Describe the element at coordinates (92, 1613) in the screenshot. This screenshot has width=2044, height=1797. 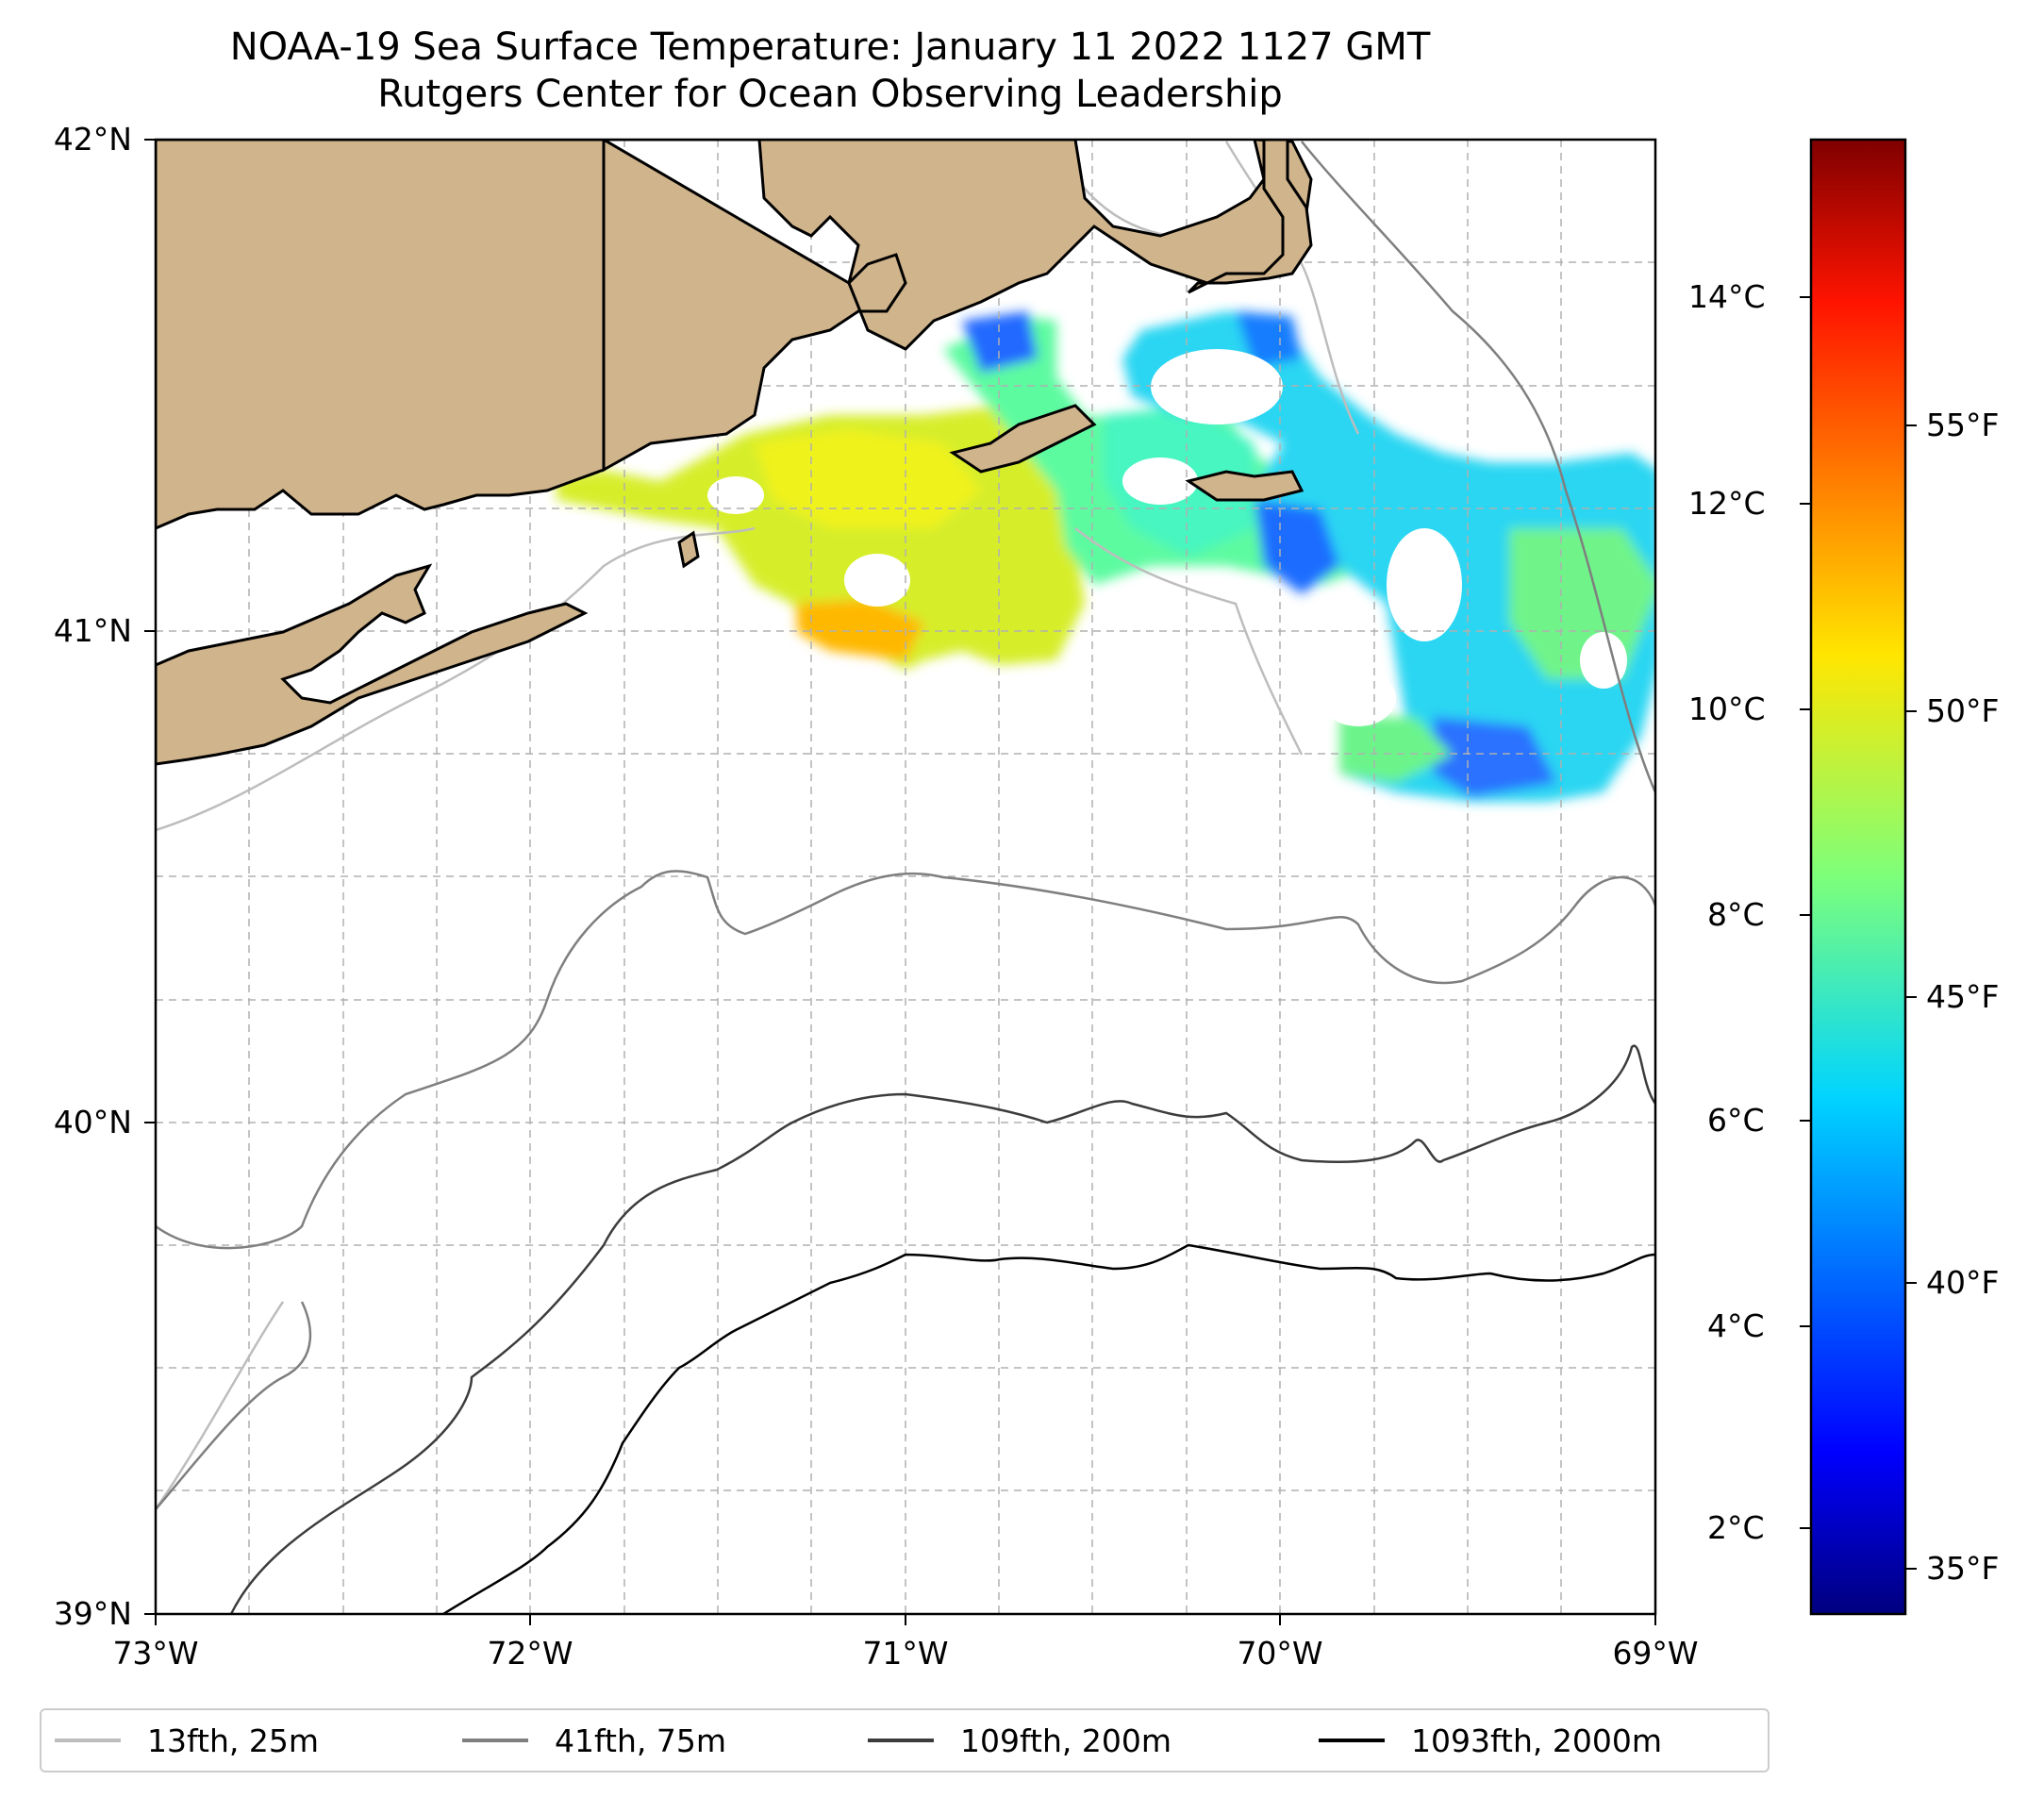
I see `lat-tick-label: 39°N` at that location.